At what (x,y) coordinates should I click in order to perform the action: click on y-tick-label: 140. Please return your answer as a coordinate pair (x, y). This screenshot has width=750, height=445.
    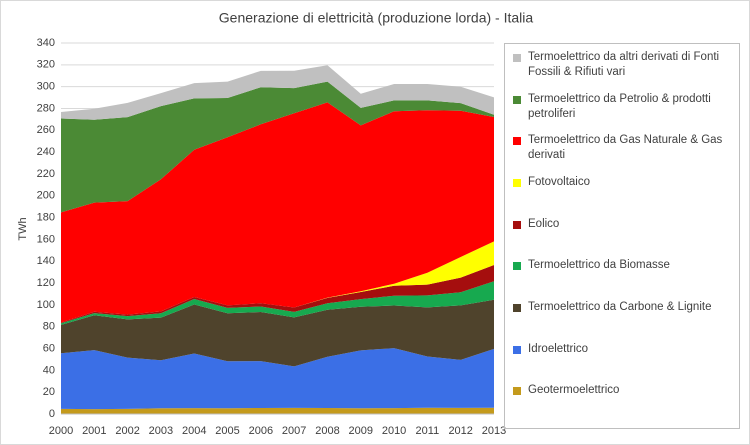
    Looking at the image, I should click on (46, 261).